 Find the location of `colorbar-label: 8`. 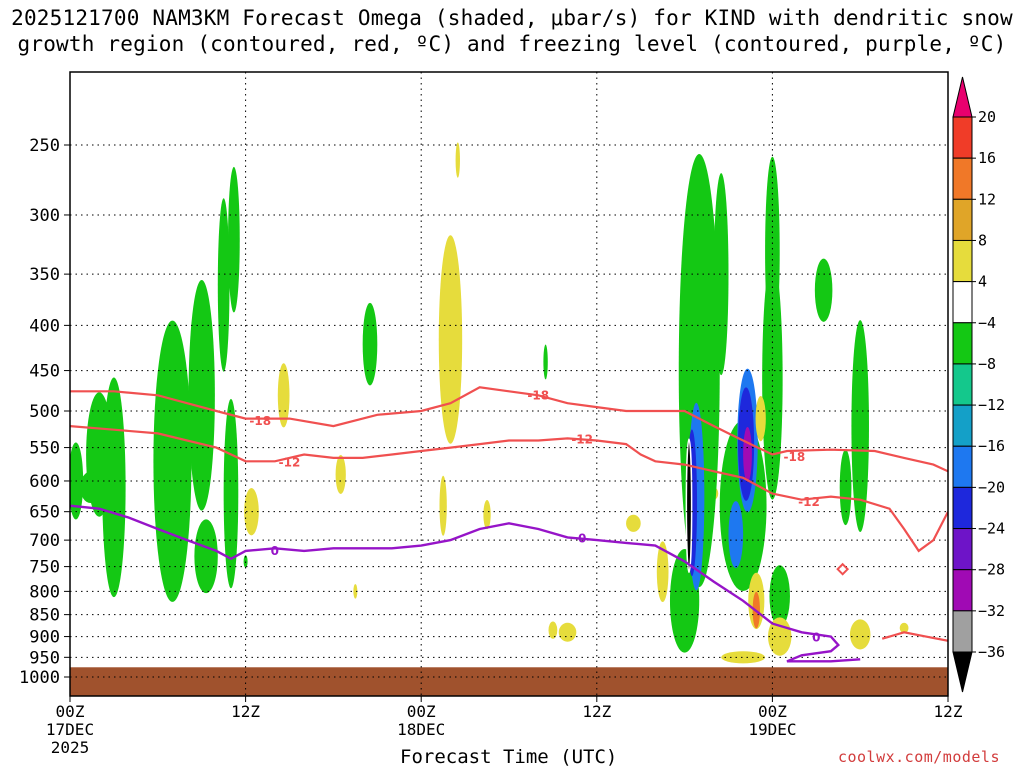

colorbar-label: 8 is located at coordinates (982, 240).